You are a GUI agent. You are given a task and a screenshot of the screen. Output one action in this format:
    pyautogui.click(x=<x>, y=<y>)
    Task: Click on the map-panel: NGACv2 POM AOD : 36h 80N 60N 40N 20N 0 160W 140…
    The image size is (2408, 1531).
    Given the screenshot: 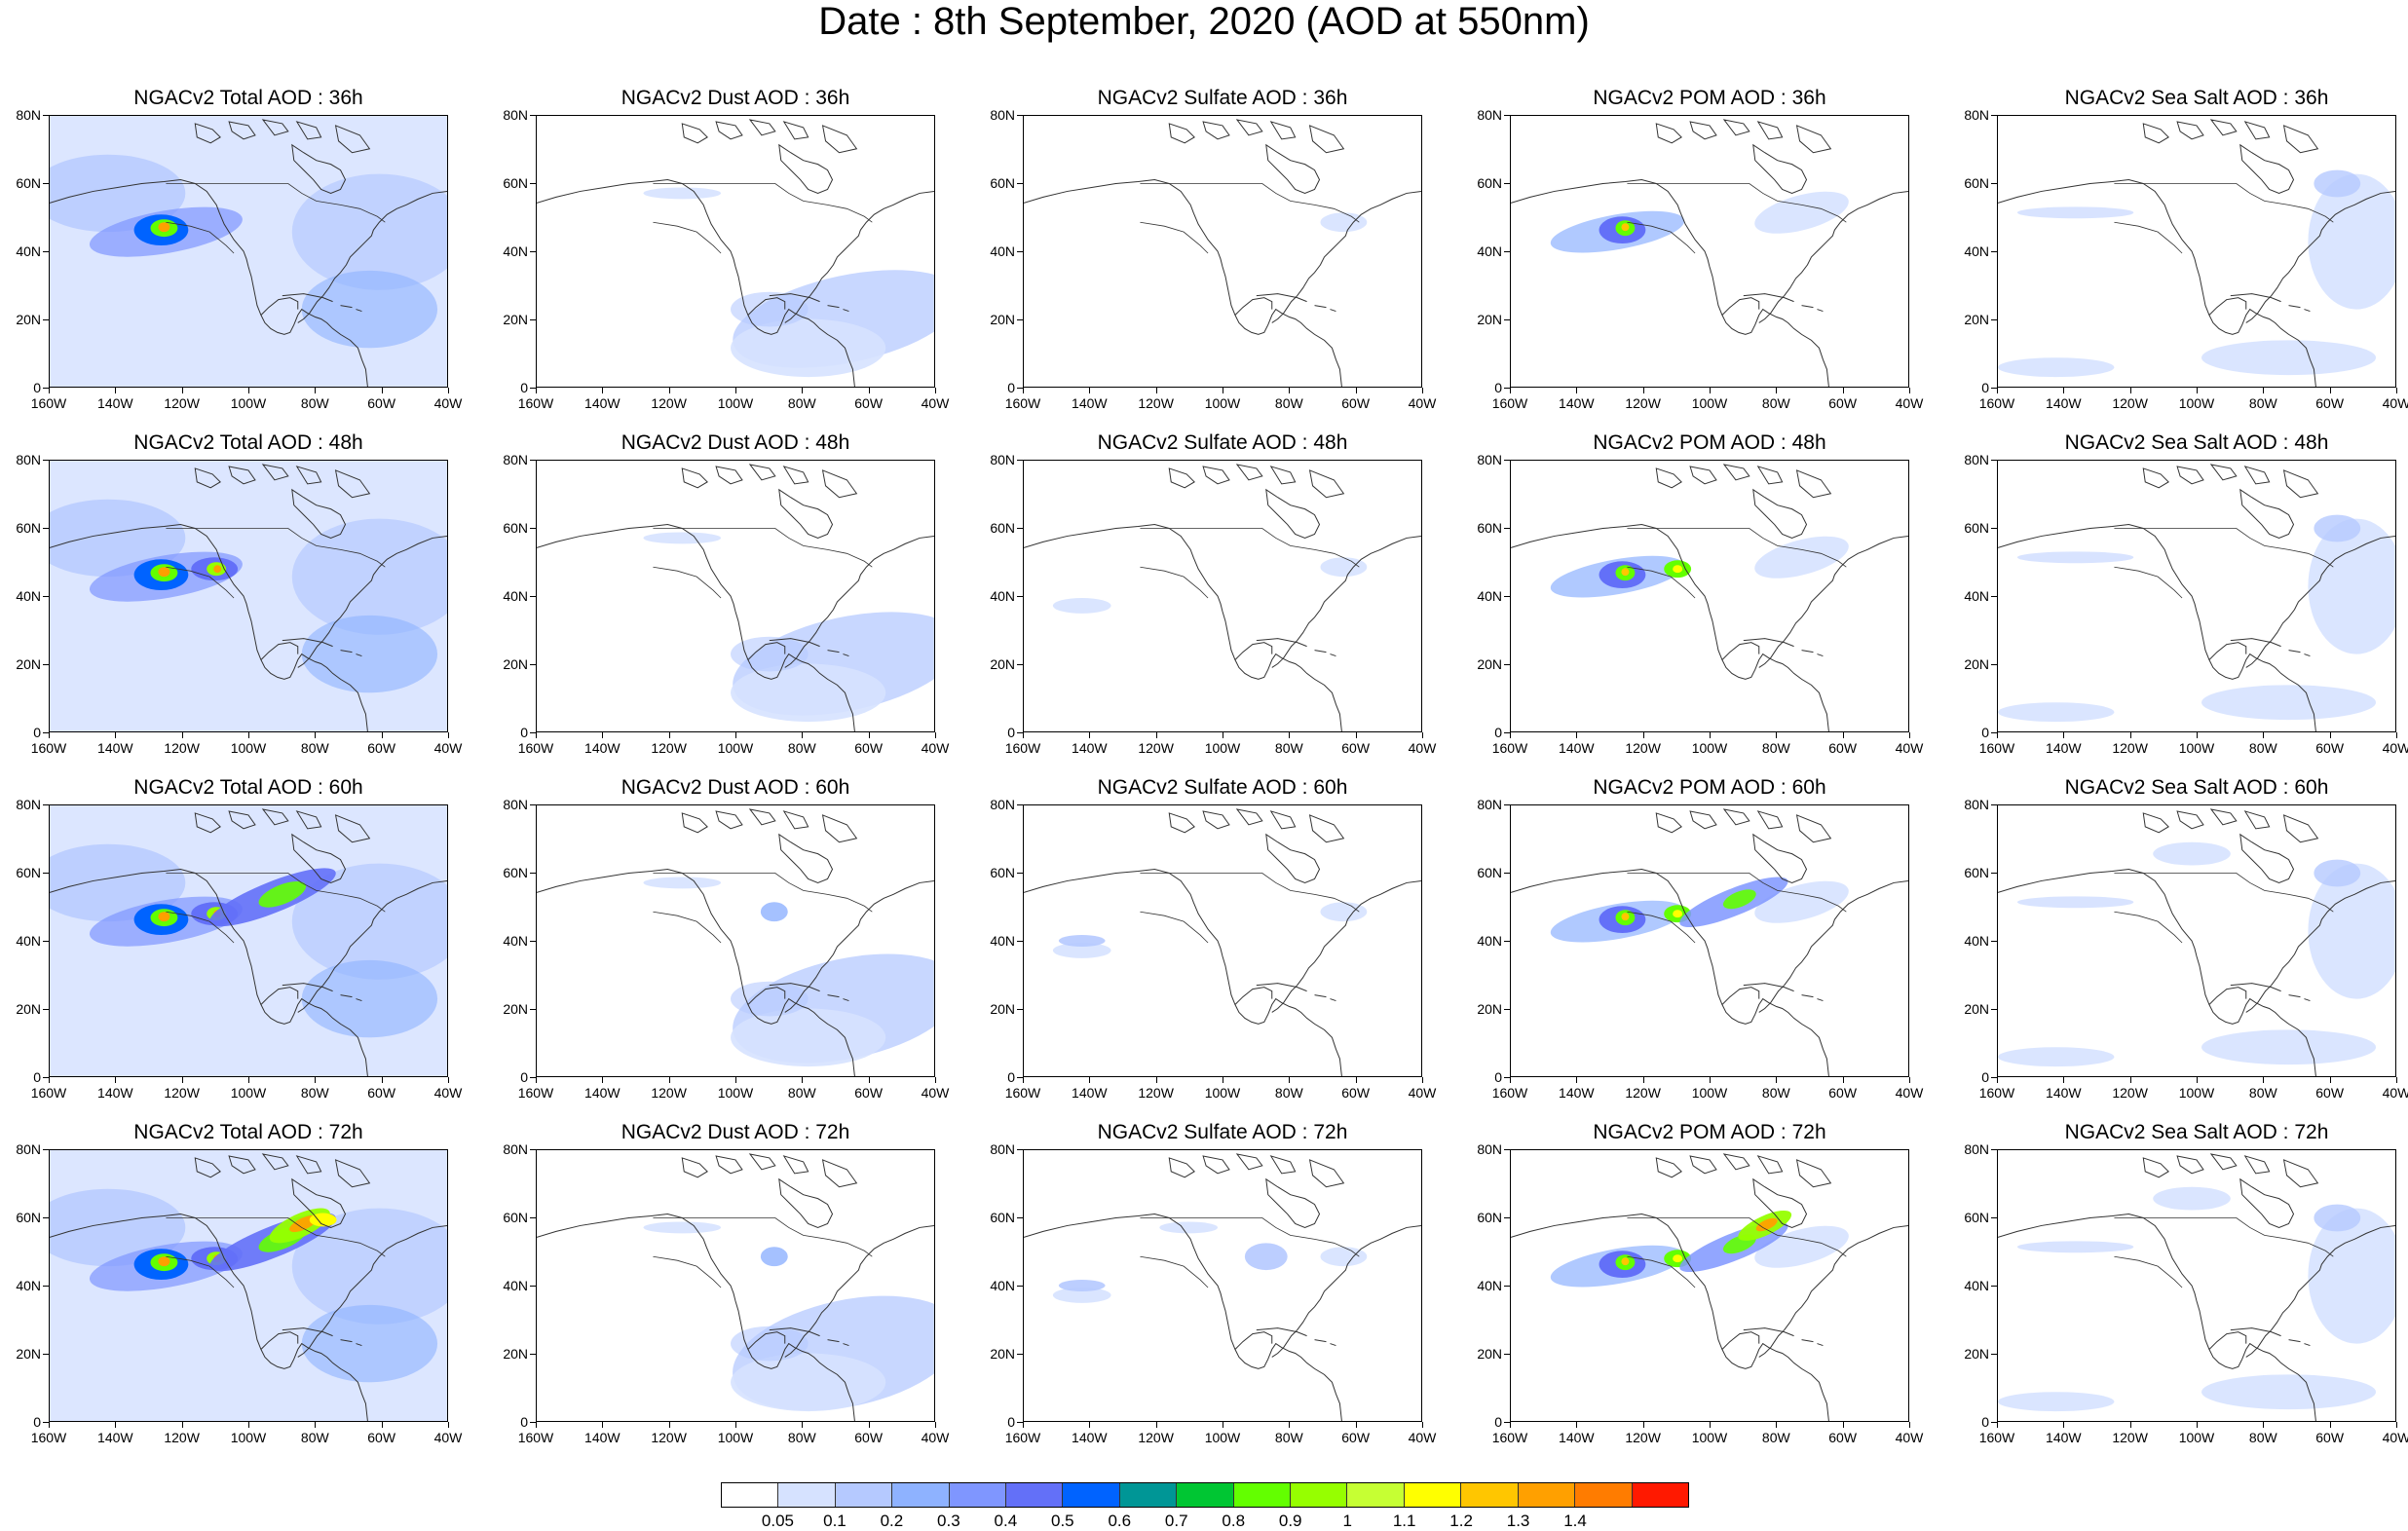 What is the action you would take?
    pyautogui.click(x=1692, y=258)
    